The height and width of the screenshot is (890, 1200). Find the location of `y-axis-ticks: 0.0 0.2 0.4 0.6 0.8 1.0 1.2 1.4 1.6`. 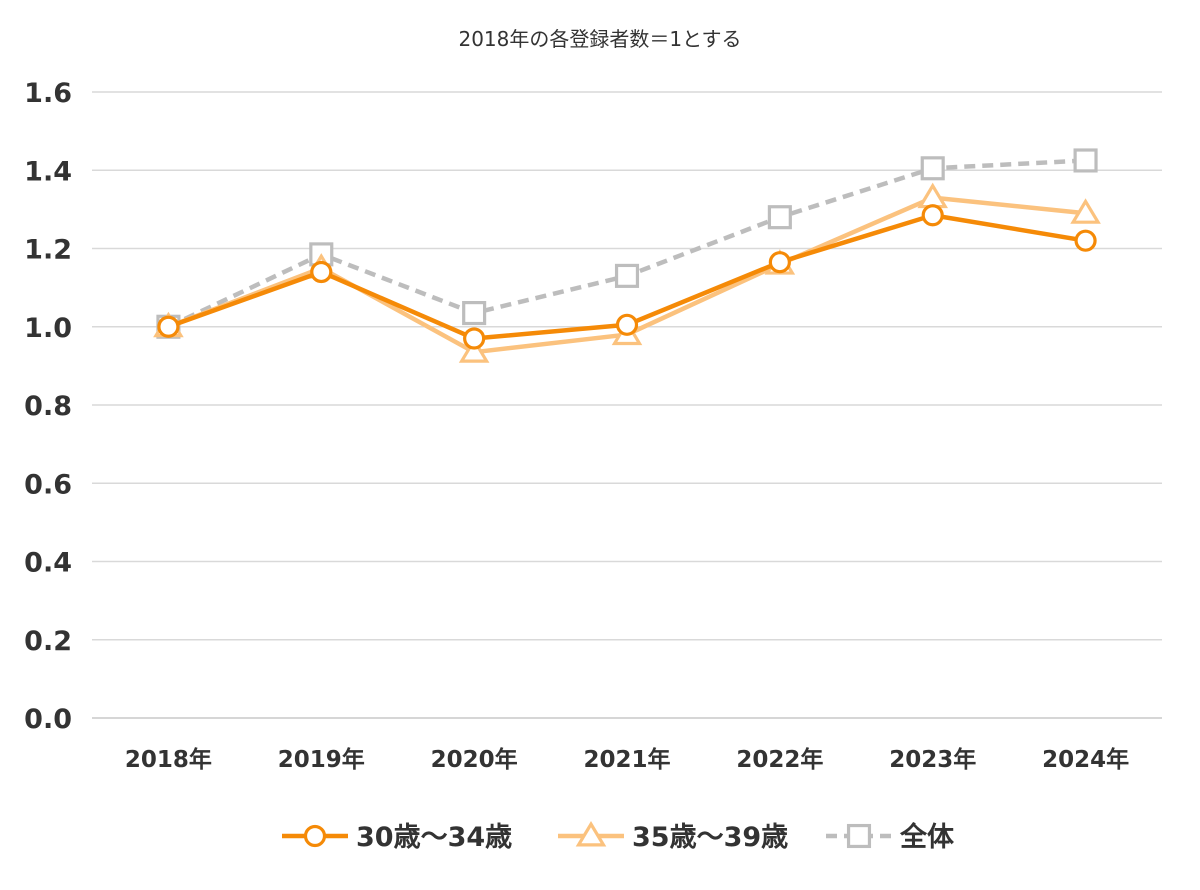

y-axis-ticks: 0.0 0.2 0.4 0.6 0.8 1.0 1.2 1.4 1.6 is located at coordinates (48, 406).